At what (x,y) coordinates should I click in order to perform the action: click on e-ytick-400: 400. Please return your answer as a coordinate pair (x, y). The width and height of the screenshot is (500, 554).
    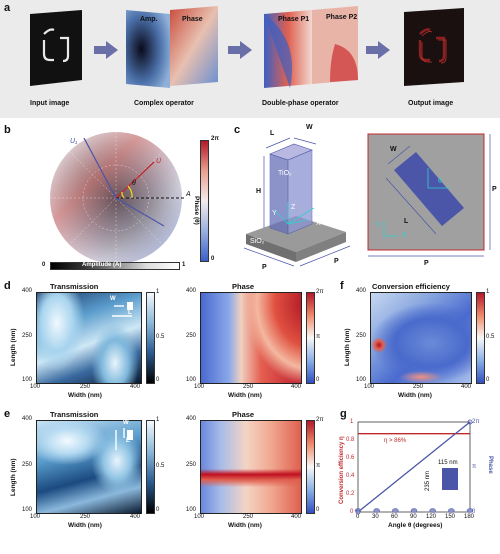
    Looking at the image, I should click on (27, 419).